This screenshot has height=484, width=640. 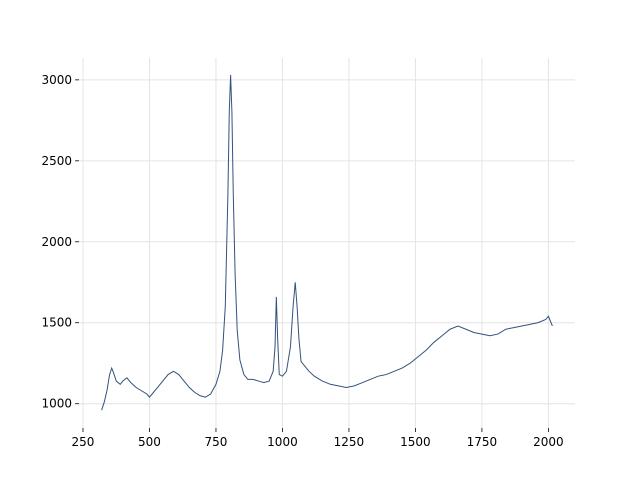 I want to click on y-tick-label: 2000, so click(x=56, y=242).